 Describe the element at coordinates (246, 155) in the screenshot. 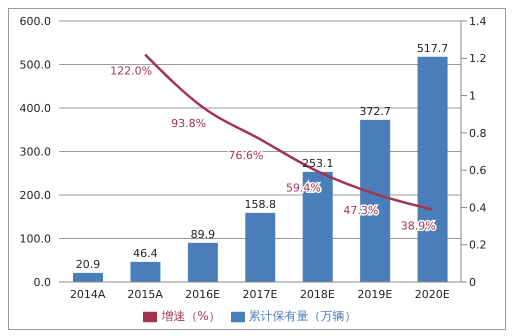

I see `data-label: 76.6%` at that location.